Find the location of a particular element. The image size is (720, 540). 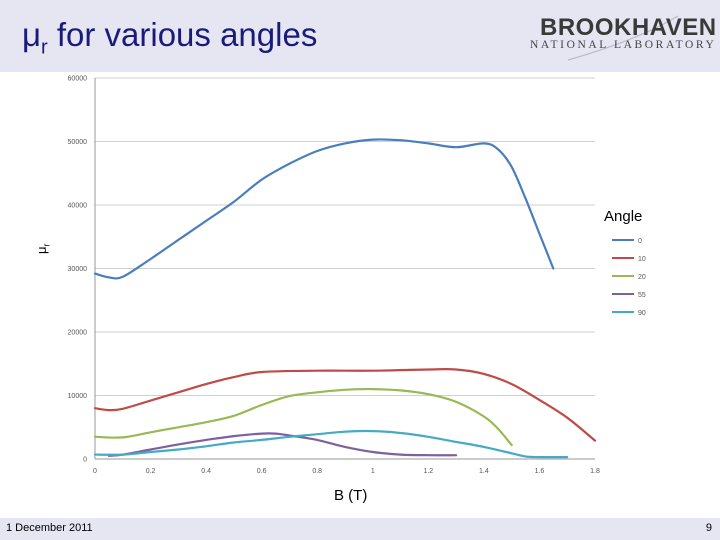

y-tick-label: 0 is located at coordinates (85, 460).